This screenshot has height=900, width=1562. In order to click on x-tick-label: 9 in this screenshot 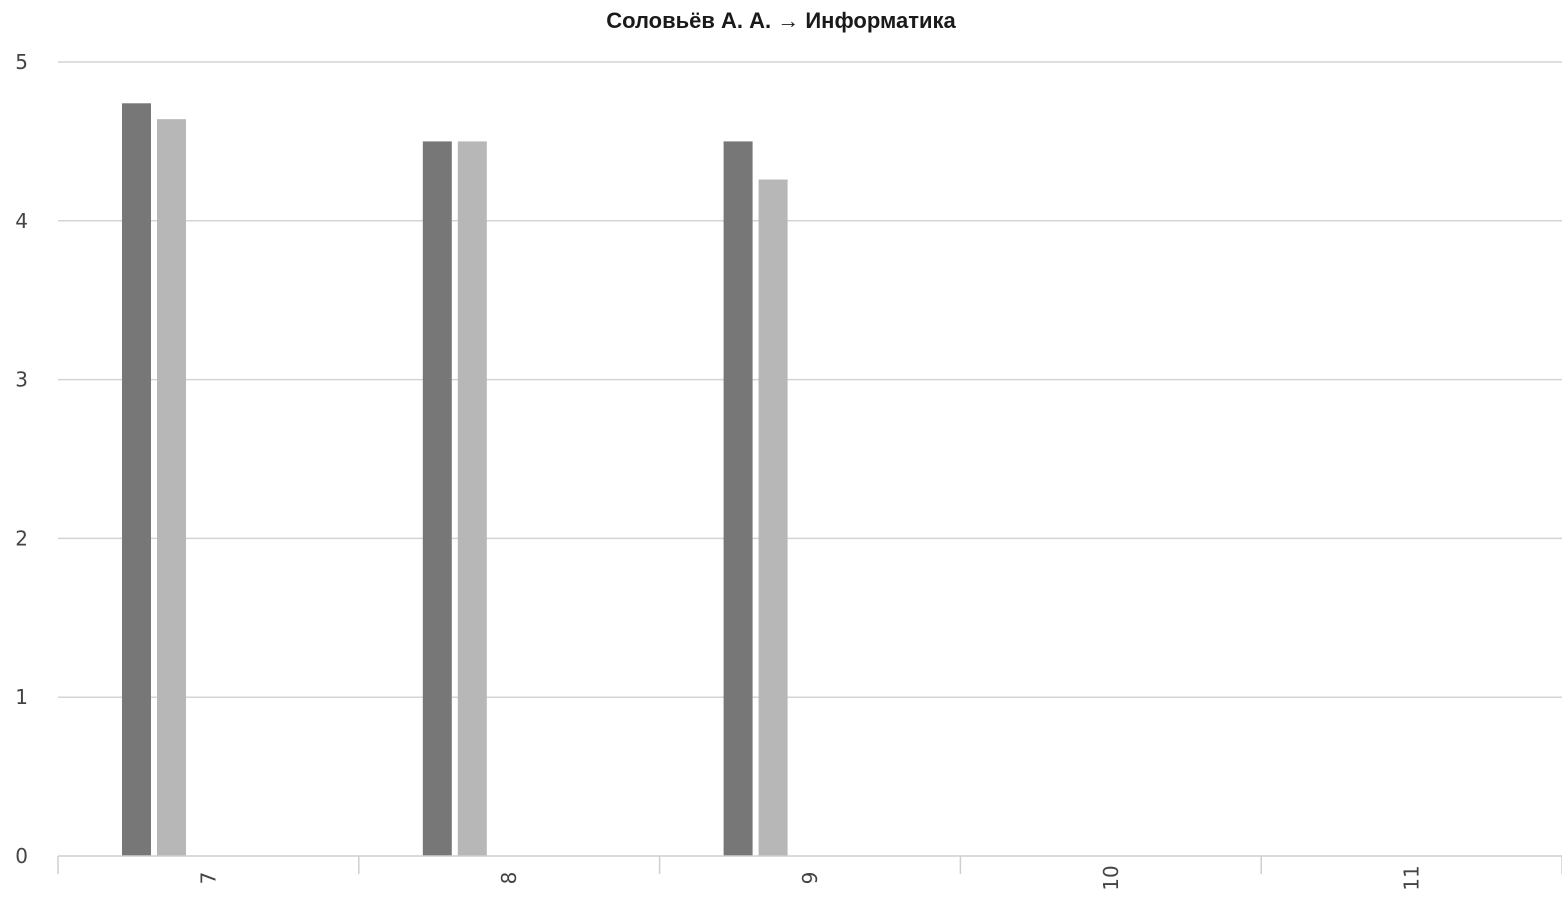, I will do `click(810, 878)`.